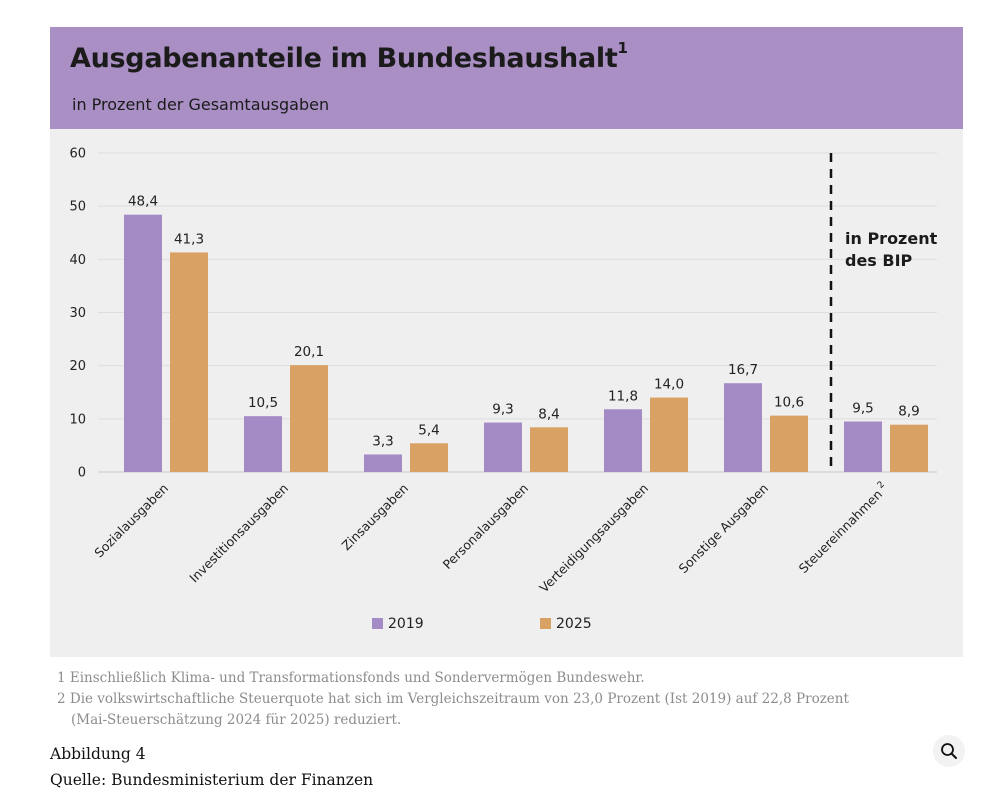 This screenshot has width=999, height=800. Describe the element at coordinates (77, 260) in the screenshot. I see `y-tick-label: 40` at that location.